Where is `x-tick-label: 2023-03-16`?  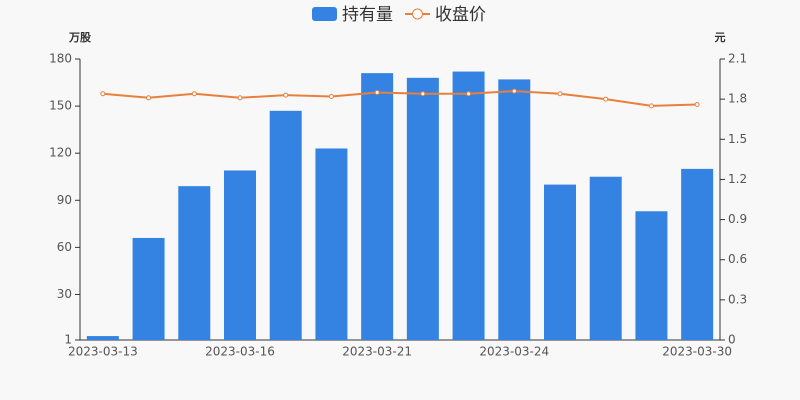 x-tick-label: 2023-03-16 is located at coordinates (240, 352).